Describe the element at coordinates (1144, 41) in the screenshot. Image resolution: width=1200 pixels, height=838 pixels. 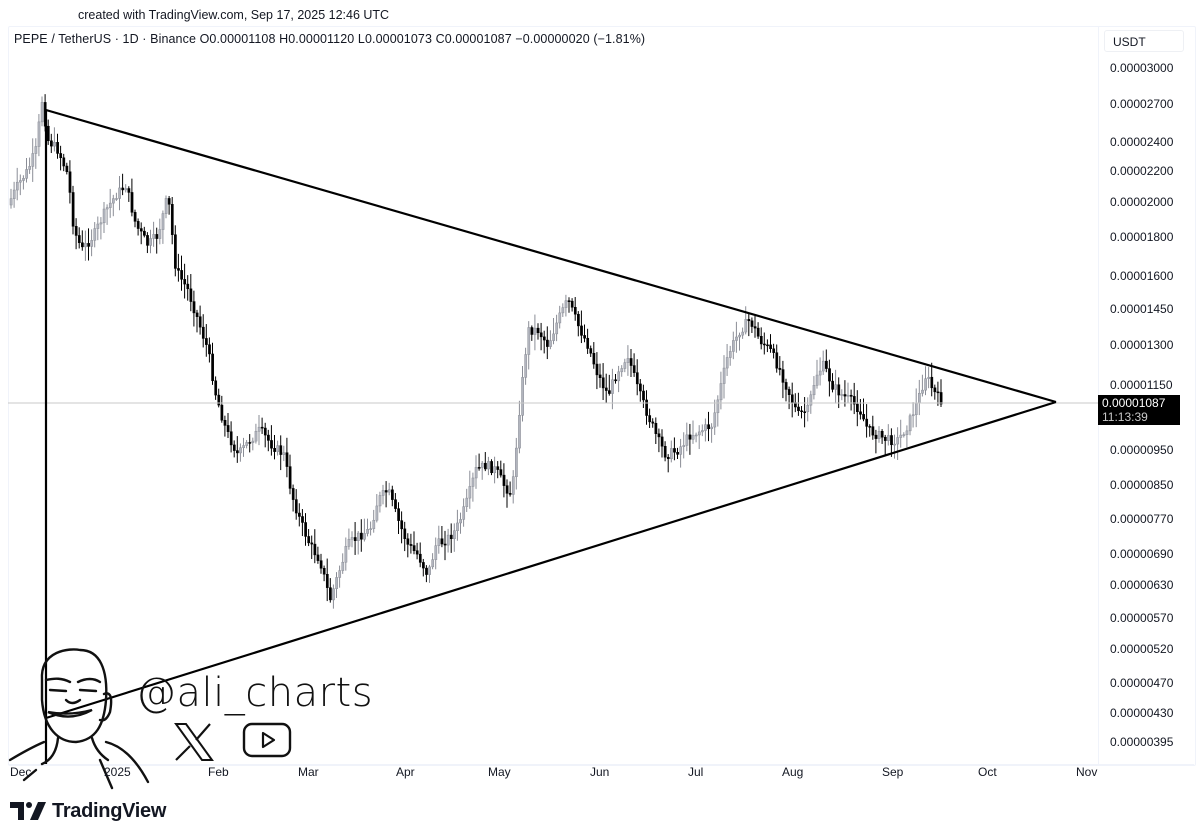
I see `currency-selector: USDT` at that location.